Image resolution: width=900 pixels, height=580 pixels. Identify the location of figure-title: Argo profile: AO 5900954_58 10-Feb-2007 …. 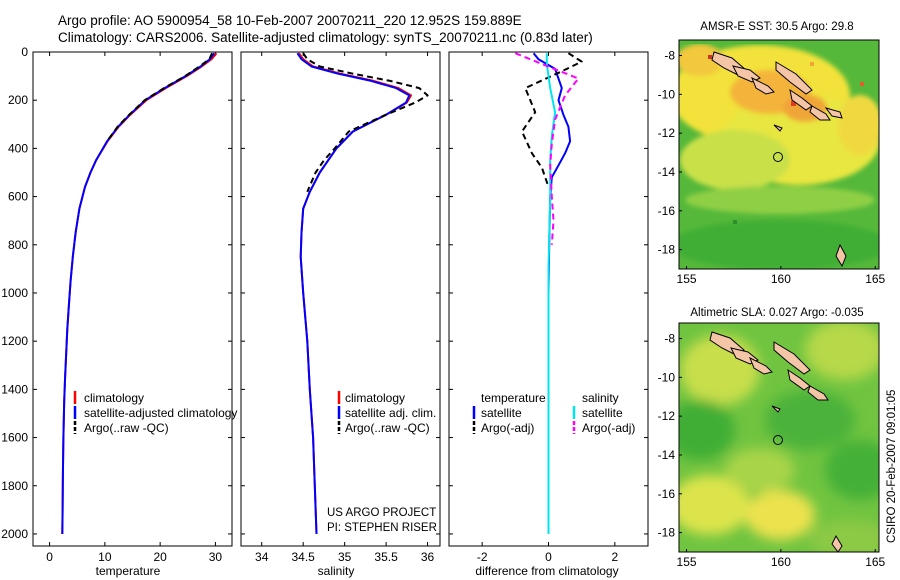
(290, 20).